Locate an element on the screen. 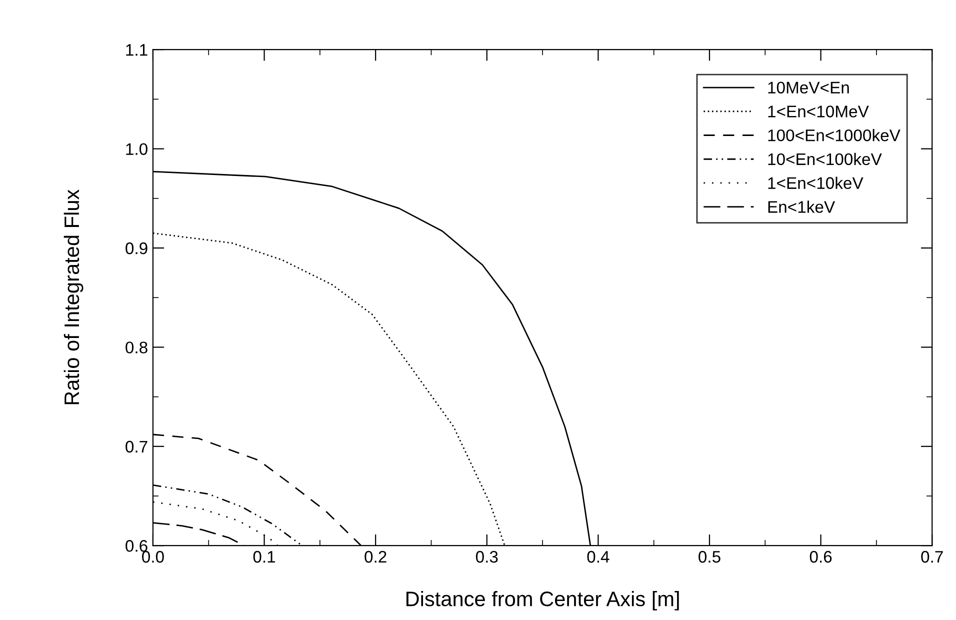  x-tick-label: 0.1 is located at coordinates (264, 556).